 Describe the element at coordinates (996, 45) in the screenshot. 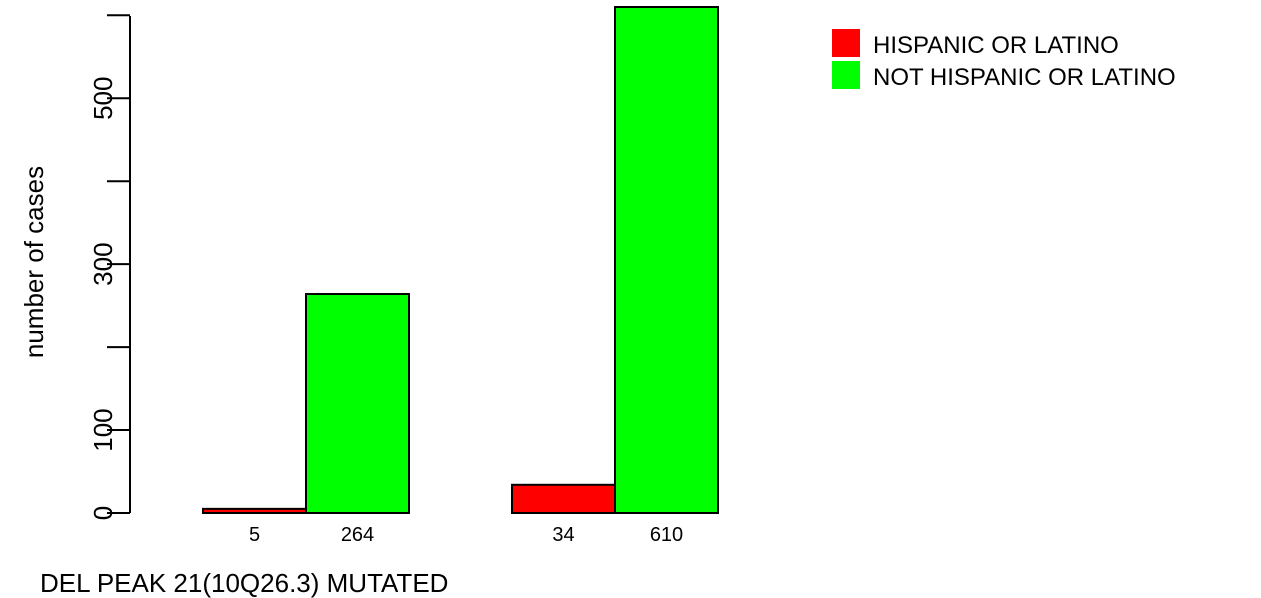

I see `legend-label: HISPANIC OR LATINO` at that location.